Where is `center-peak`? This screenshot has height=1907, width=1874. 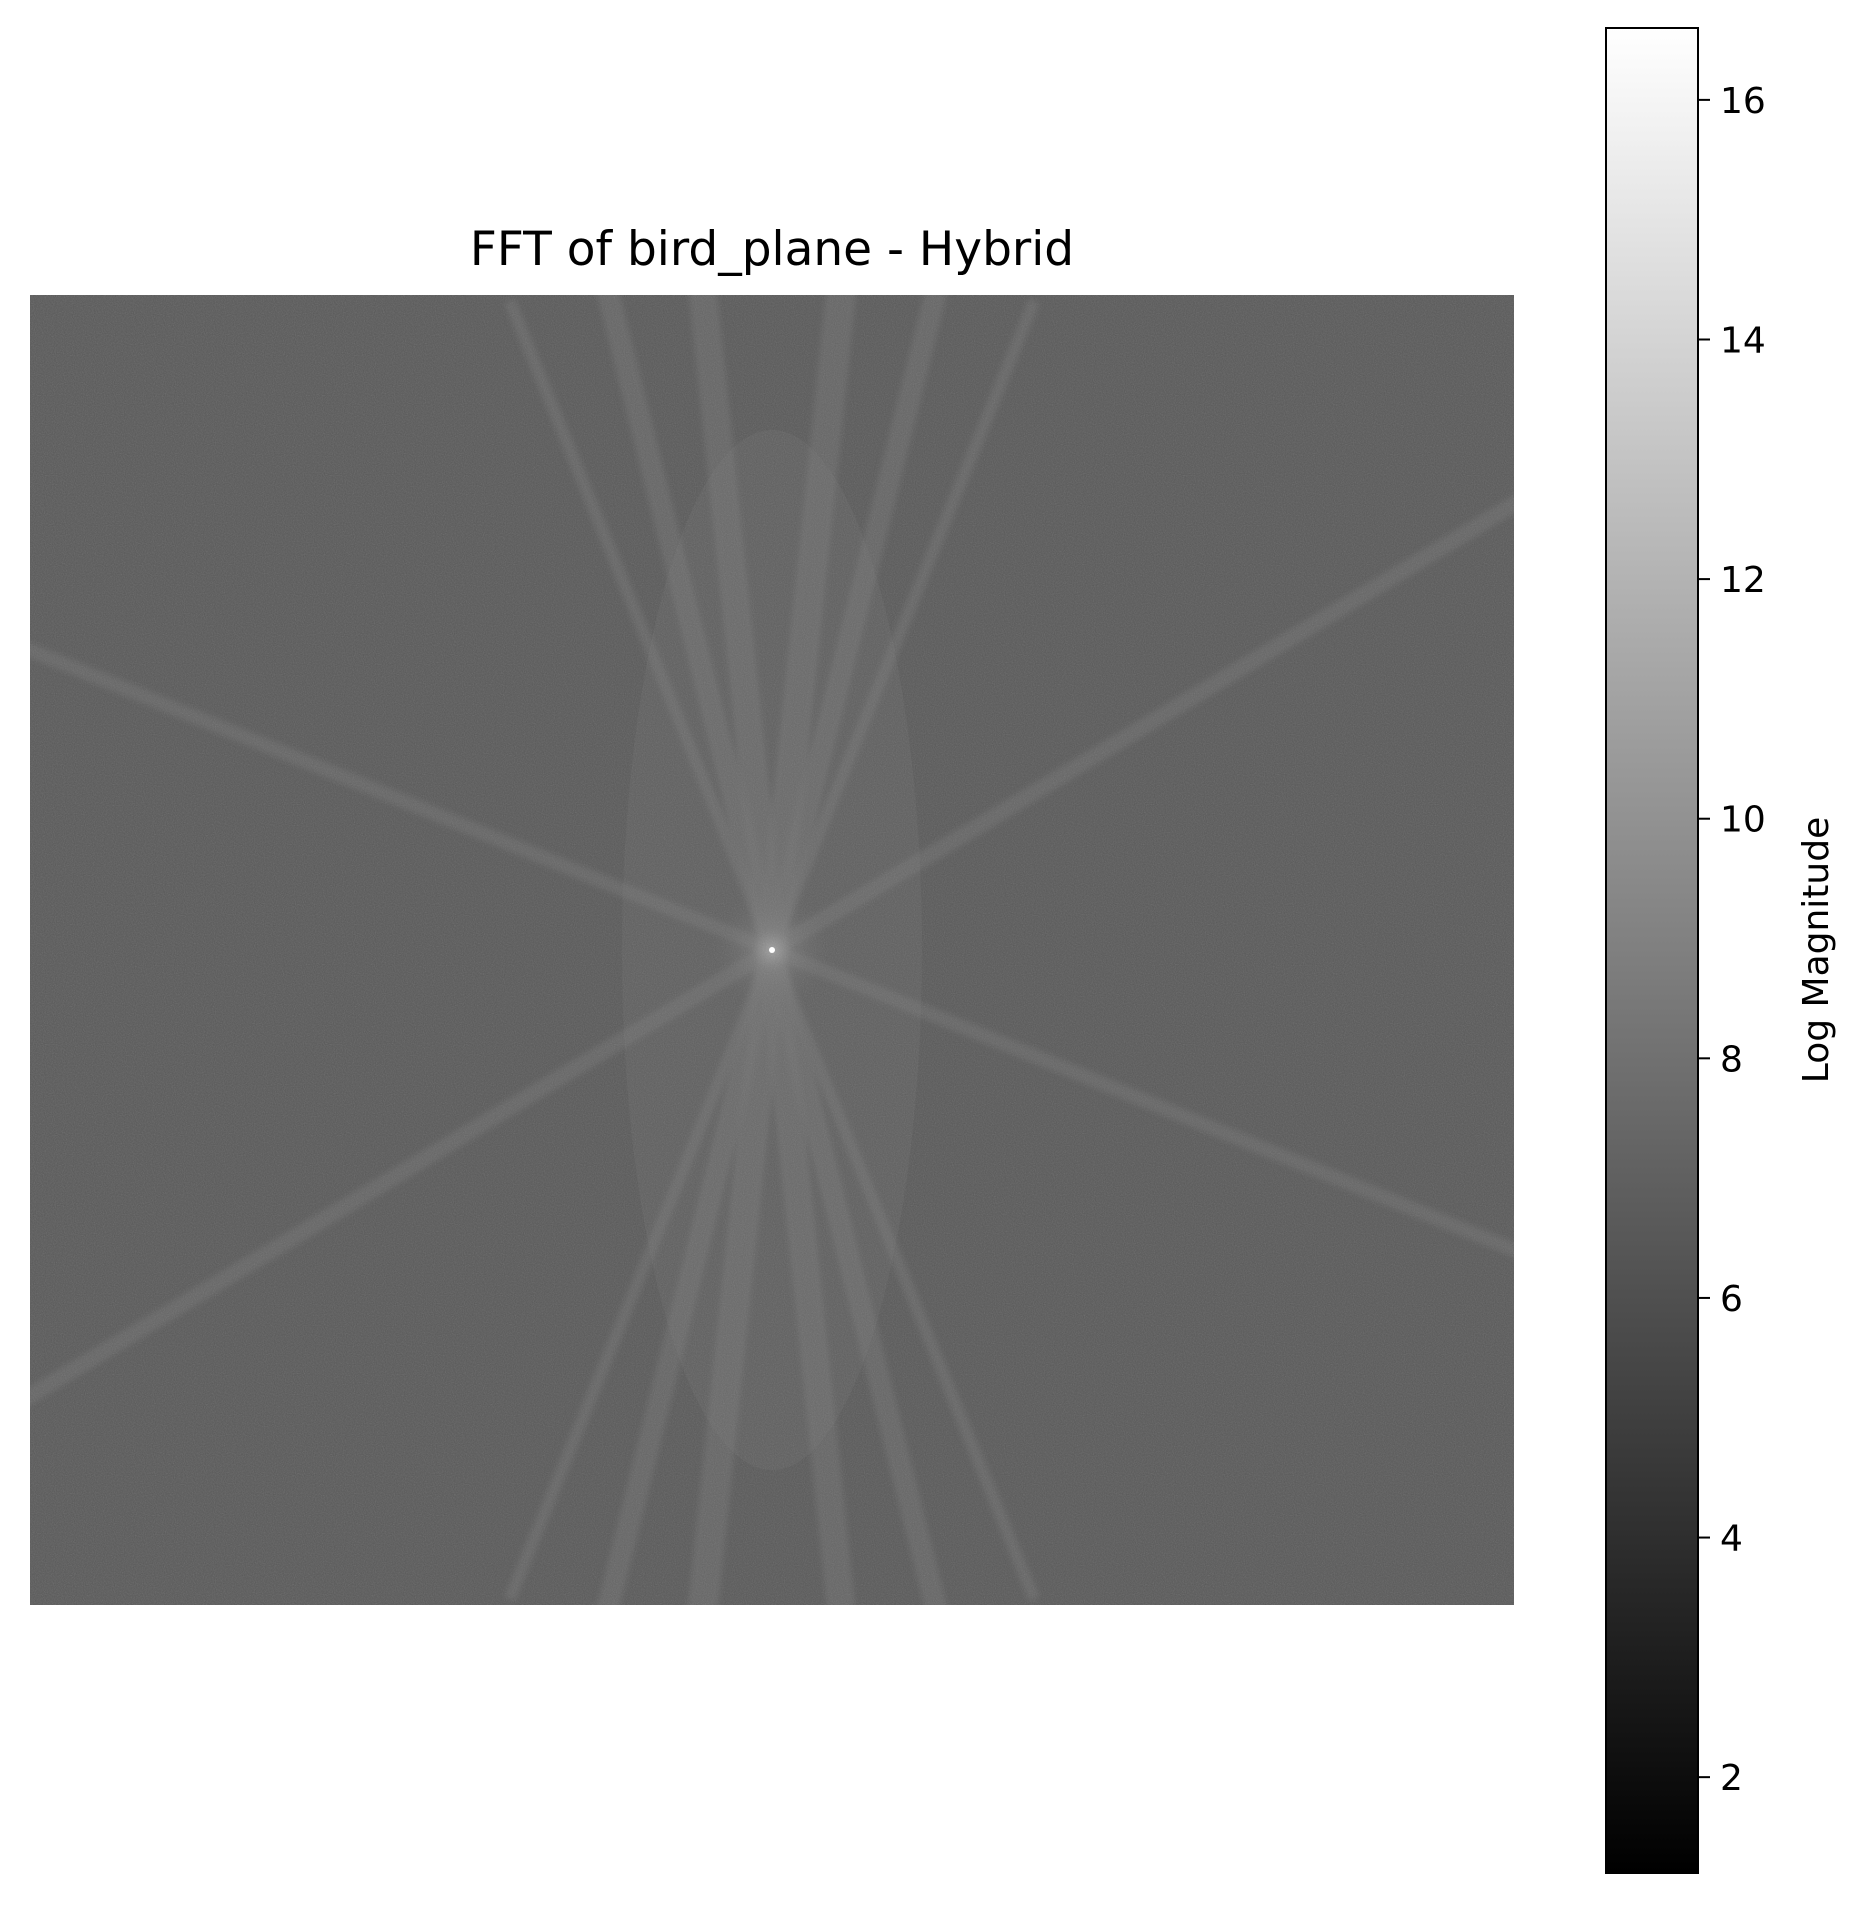 center-peak is located at coordinates (772, 950).